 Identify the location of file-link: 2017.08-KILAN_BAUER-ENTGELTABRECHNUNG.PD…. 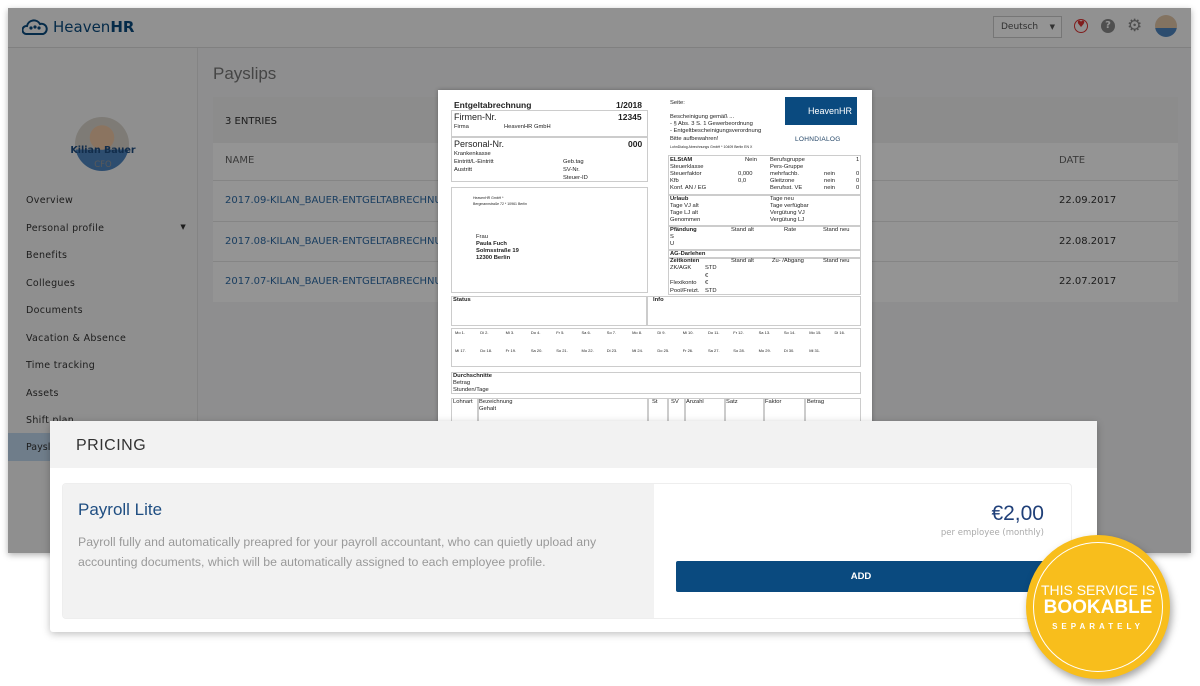
(352, 241).